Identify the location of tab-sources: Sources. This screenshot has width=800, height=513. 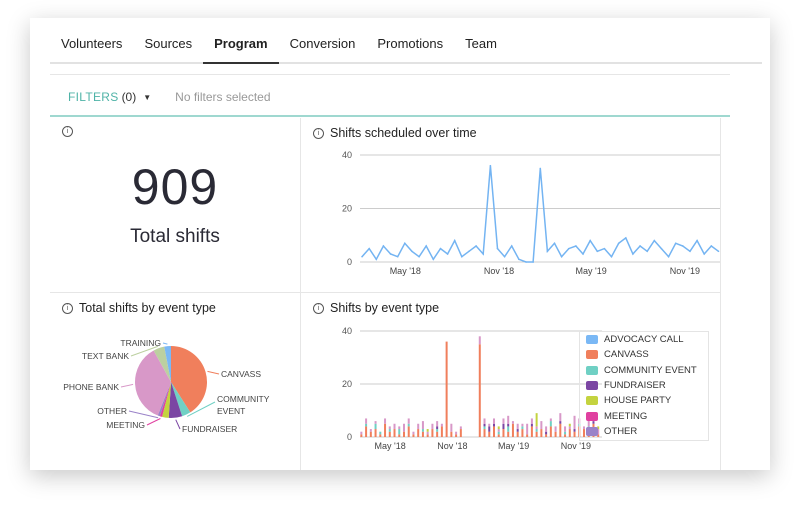
(168, 43).